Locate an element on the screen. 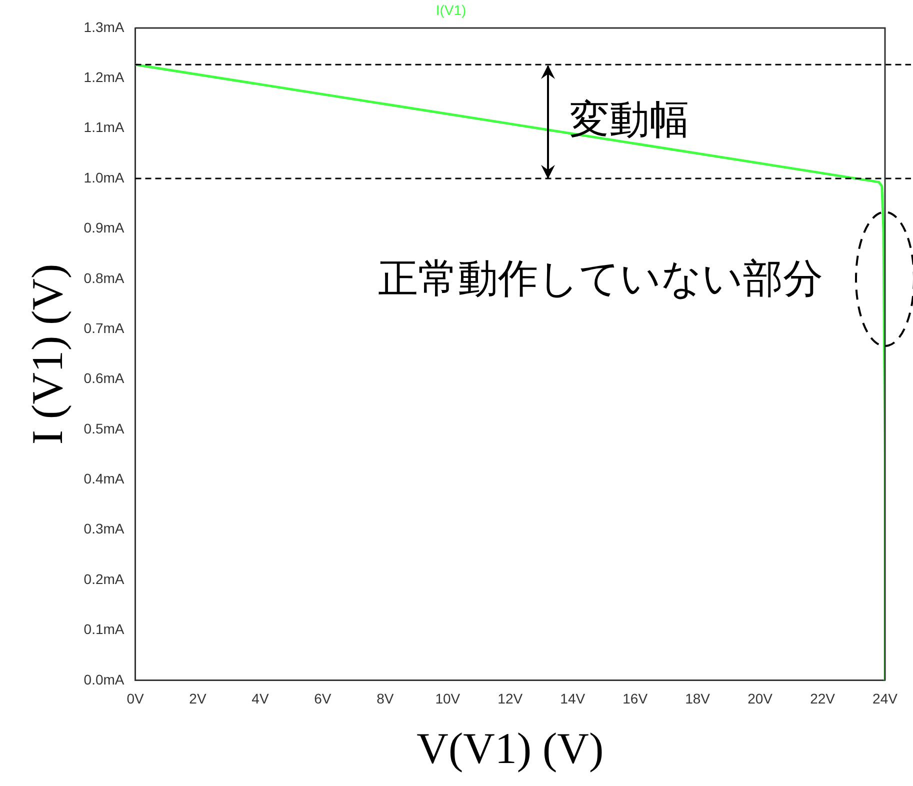 The image size is (913, 786). y-tick-label: 1.3mA is located at coordinates (104, 26).